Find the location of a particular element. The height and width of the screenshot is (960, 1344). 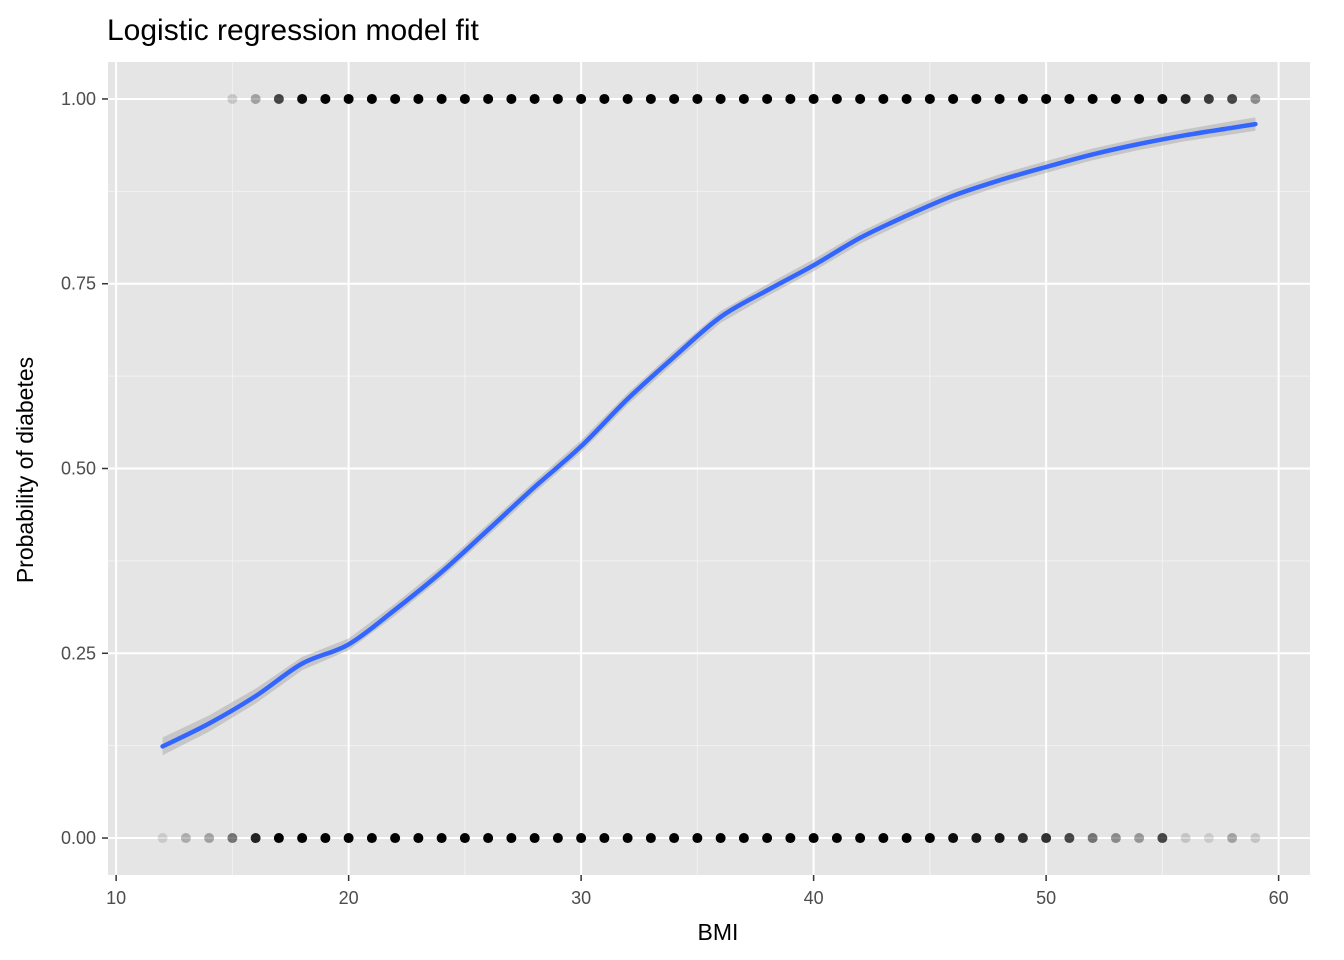

x-tick-label: 20 is located at coordinates (349, 898).